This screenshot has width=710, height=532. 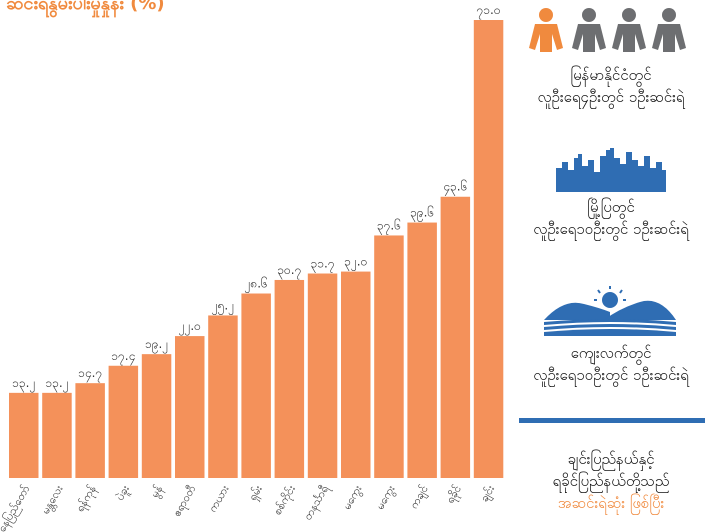 What do you see at coordinates (611, 207) in the screenshot?
I see `urban-line-1: မြို့ပြတွင်` at bounding box center [611, 207].